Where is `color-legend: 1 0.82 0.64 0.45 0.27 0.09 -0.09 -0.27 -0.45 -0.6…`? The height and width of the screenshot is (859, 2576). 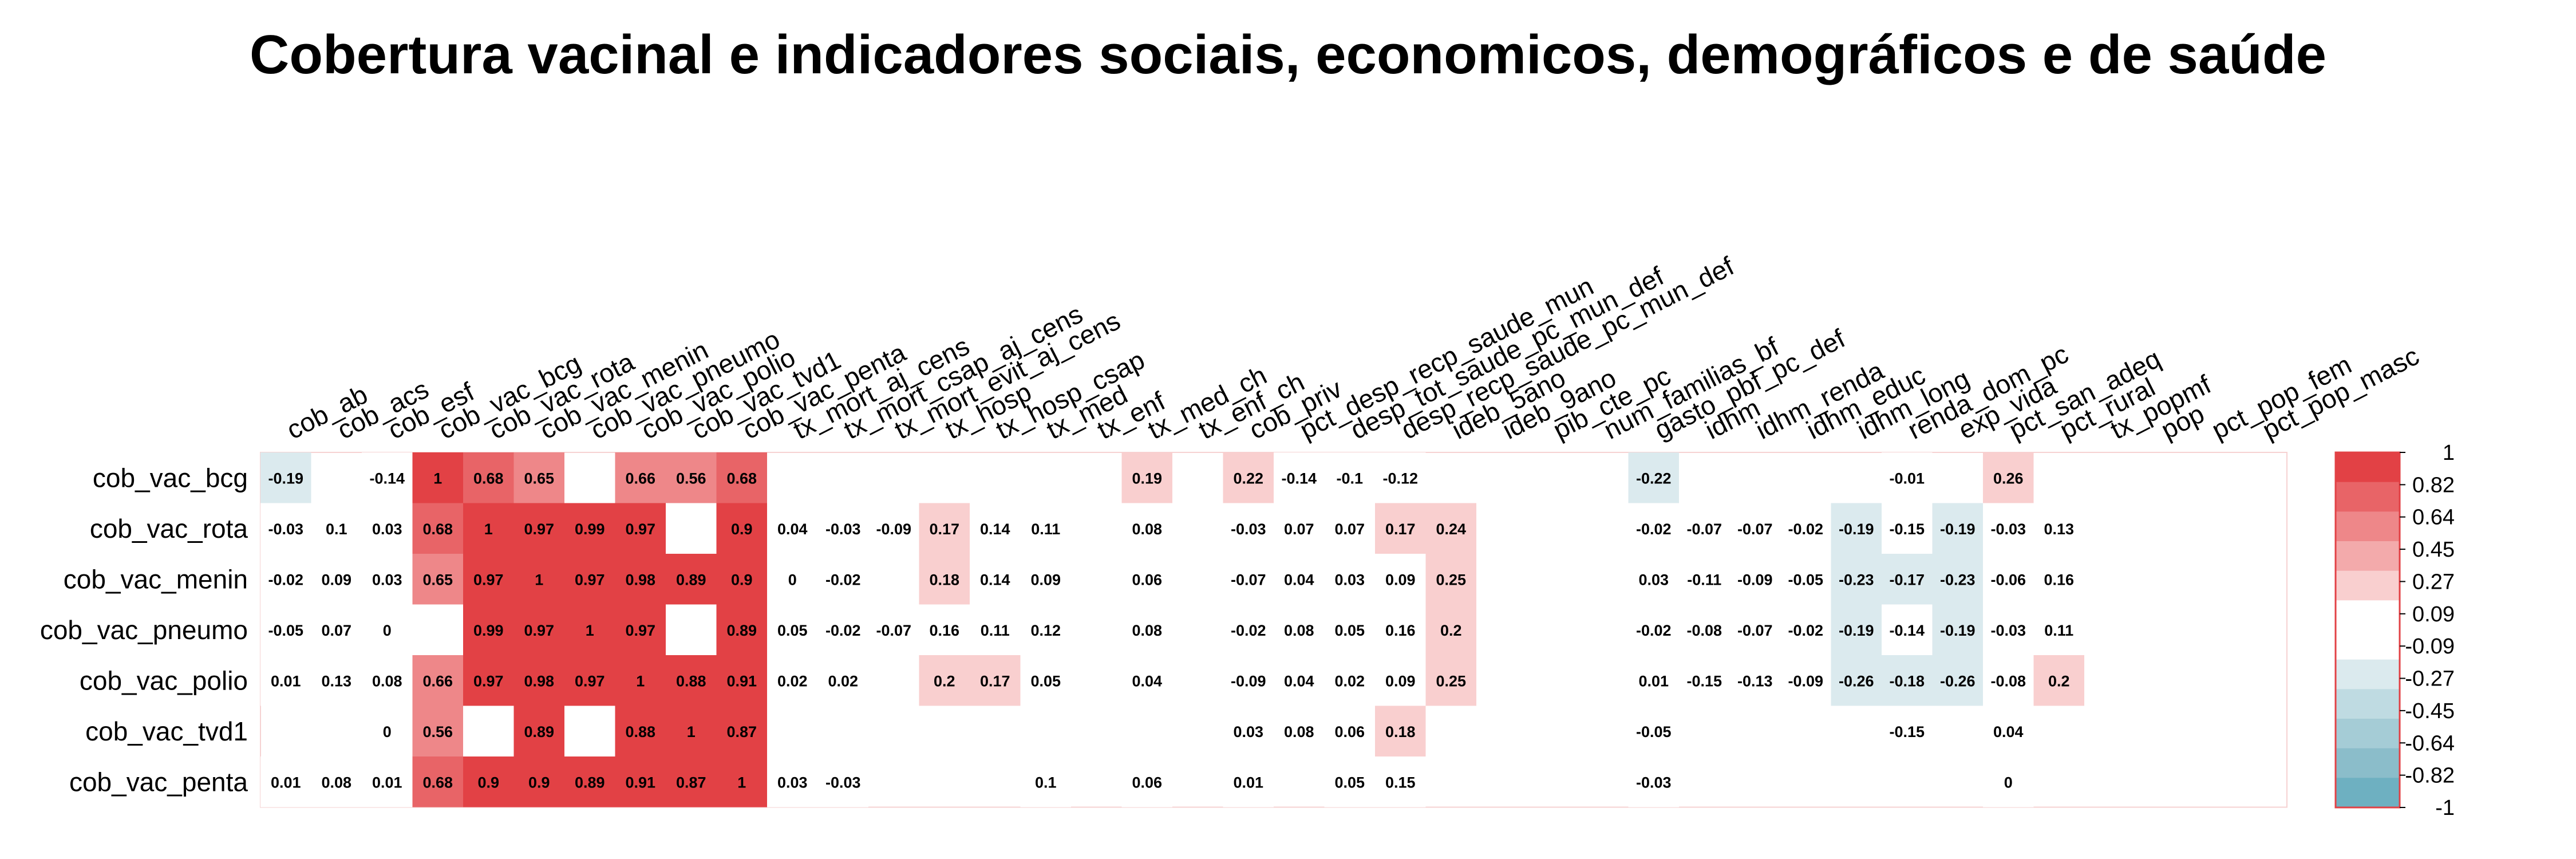 color-legend: 1 0.82 0.64 0.45 0.27 0.09 -0.09 -0.27 -0.45 -0.6… is located at coordinates (2394, 630).